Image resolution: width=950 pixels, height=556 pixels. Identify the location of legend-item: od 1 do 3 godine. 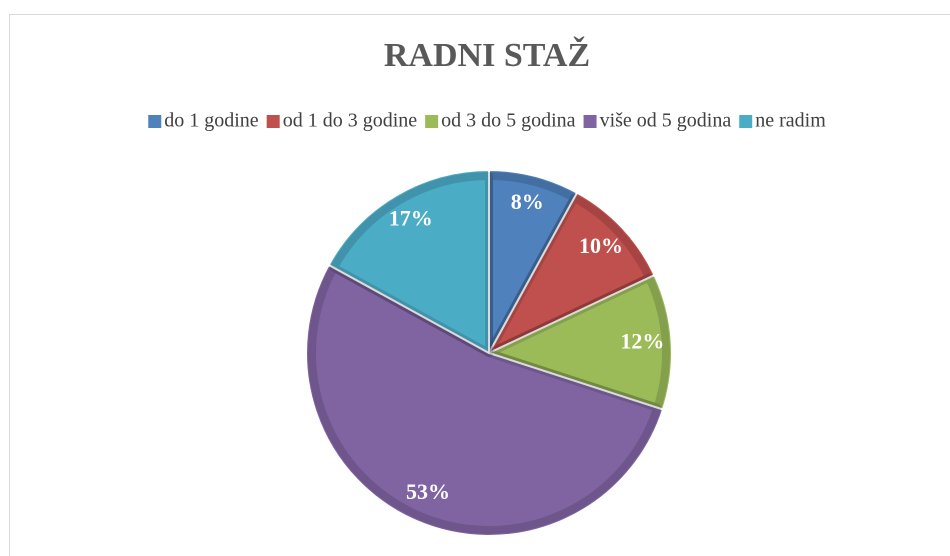
(342, 121).